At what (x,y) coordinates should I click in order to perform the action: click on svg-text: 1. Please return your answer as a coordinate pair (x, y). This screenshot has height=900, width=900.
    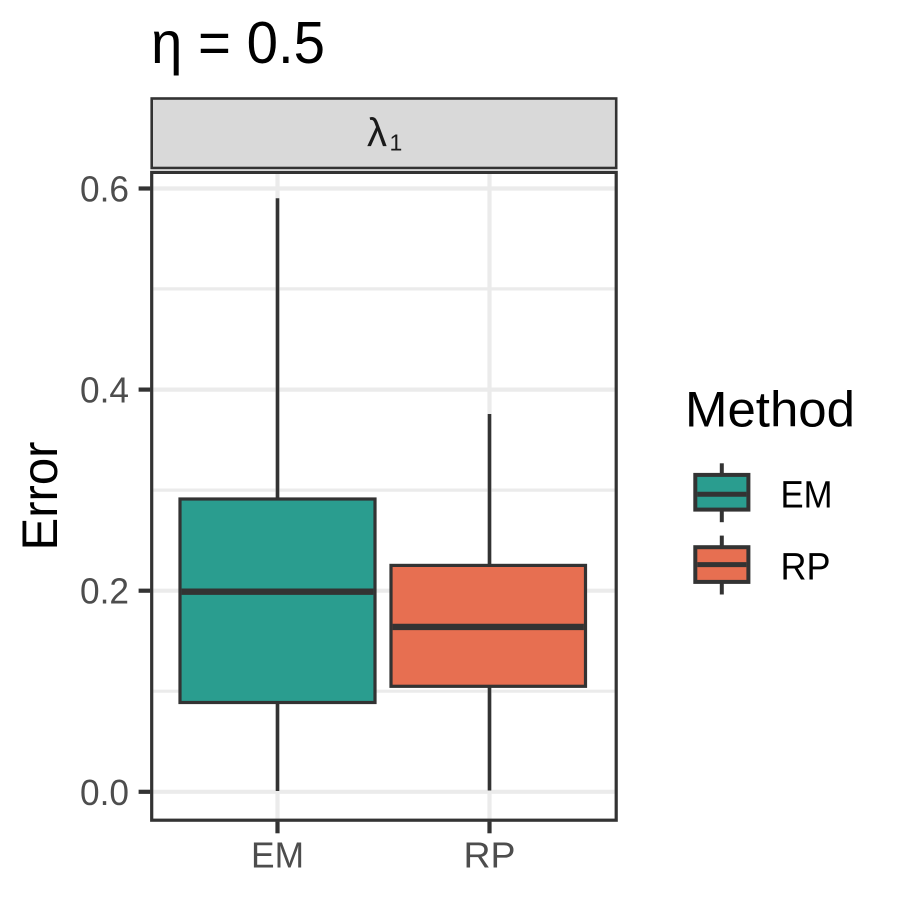
    Looking at the image, I should click on (396, 143).